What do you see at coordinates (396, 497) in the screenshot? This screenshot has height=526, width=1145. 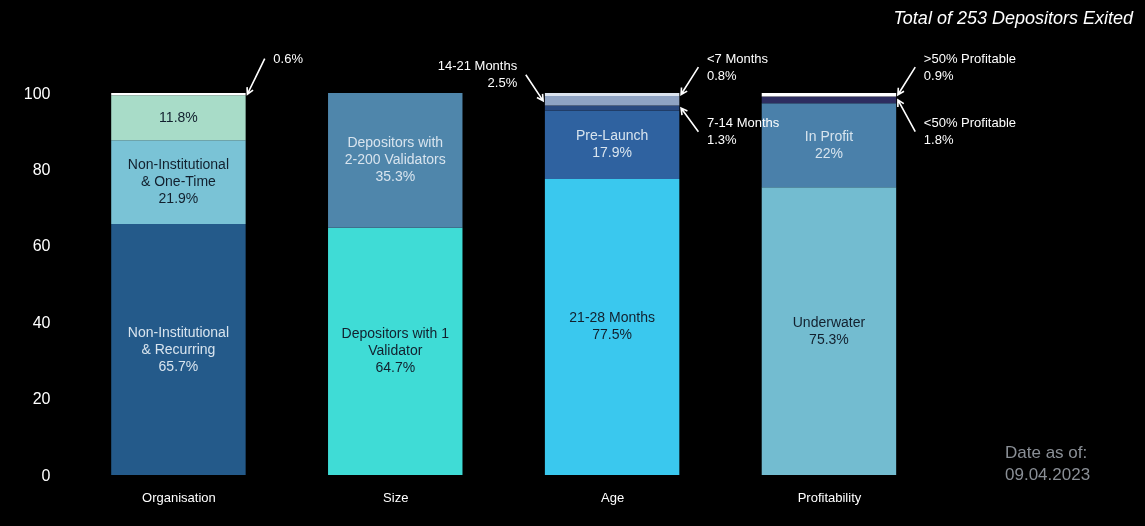 I see `x-tick-label: Size` at bounding box center [396, 497].